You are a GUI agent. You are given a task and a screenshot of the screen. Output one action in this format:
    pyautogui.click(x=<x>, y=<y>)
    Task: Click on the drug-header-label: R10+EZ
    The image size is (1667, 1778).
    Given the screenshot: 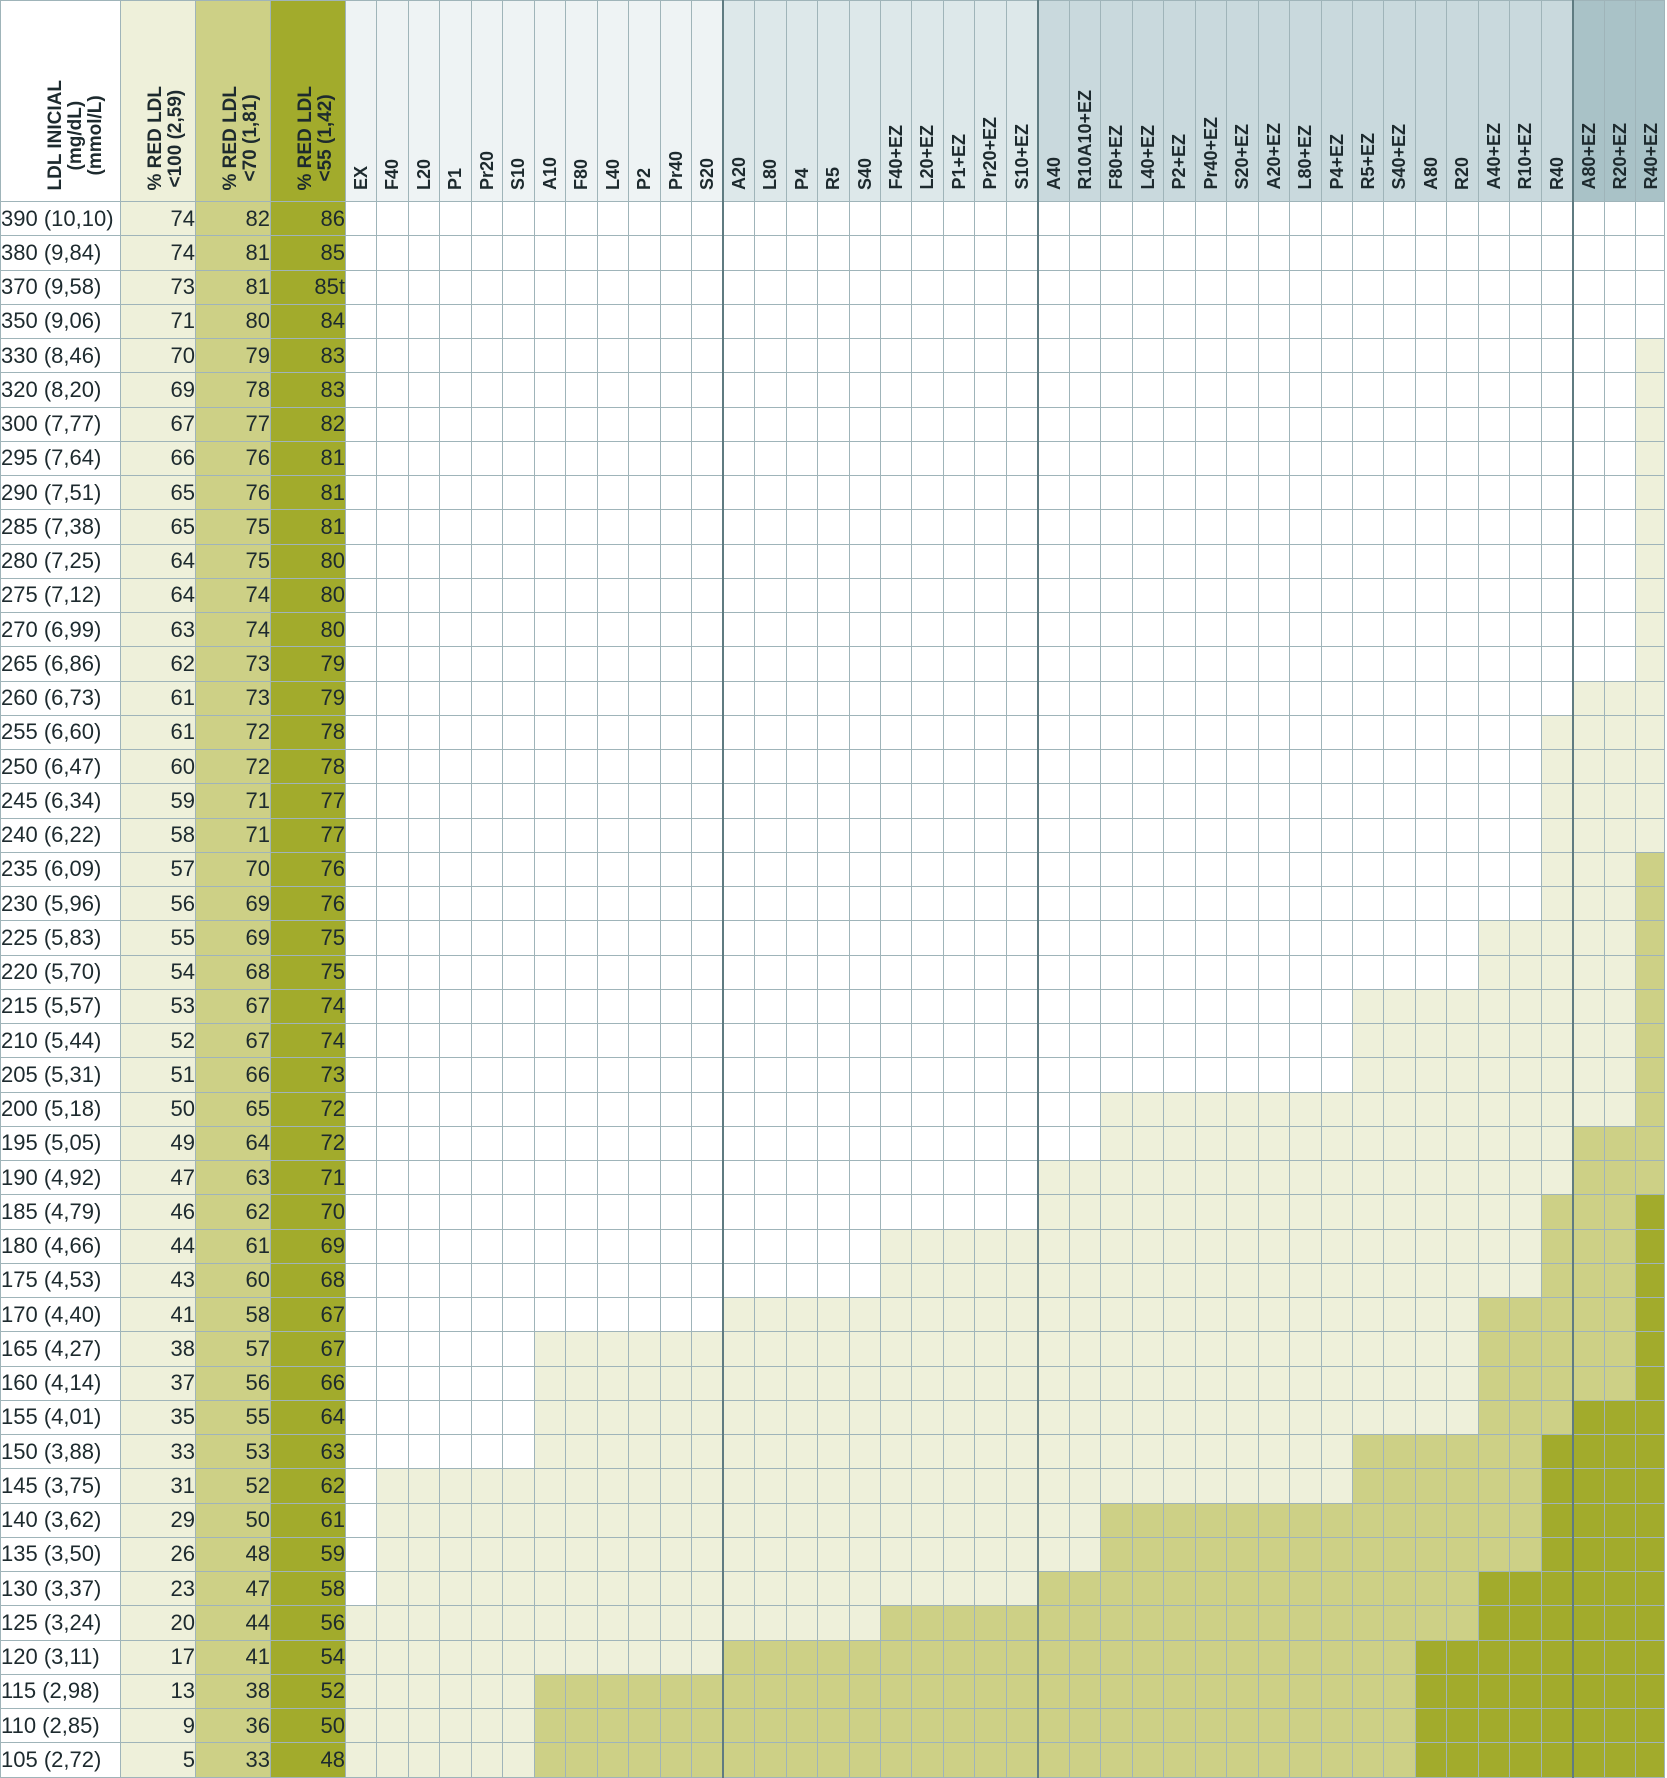 What is the action you would take?
    pyautogui.click(x=1525, y=156)
    